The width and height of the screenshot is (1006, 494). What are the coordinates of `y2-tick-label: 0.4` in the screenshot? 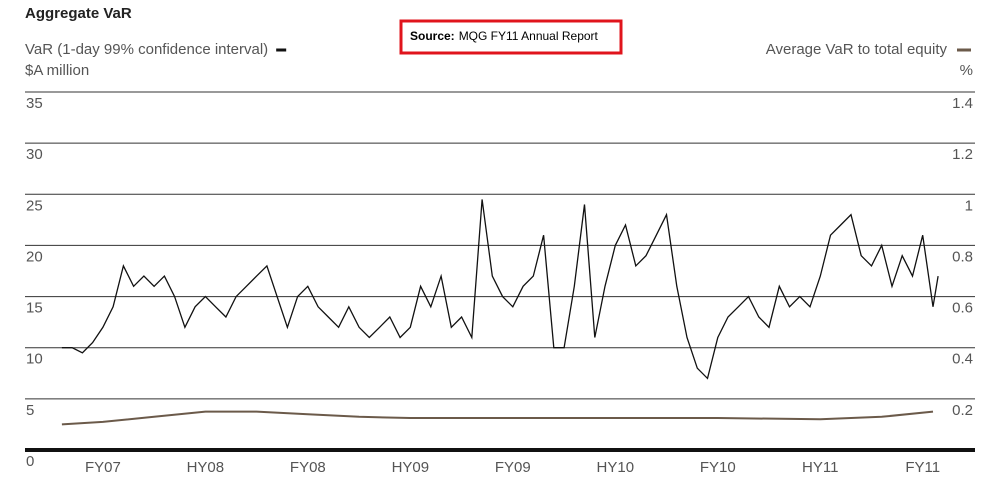 It's located at (962, 359).